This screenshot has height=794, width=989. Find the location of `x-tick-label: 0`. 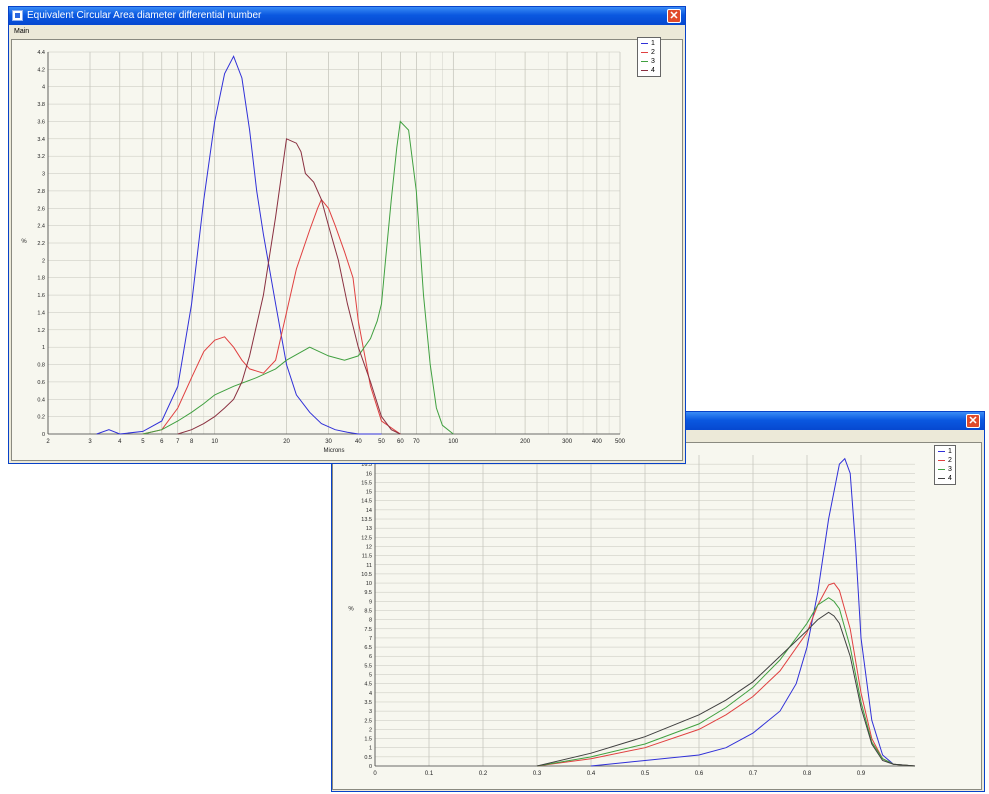

x-tick-label: 0 is located at coordinates (375, 774).